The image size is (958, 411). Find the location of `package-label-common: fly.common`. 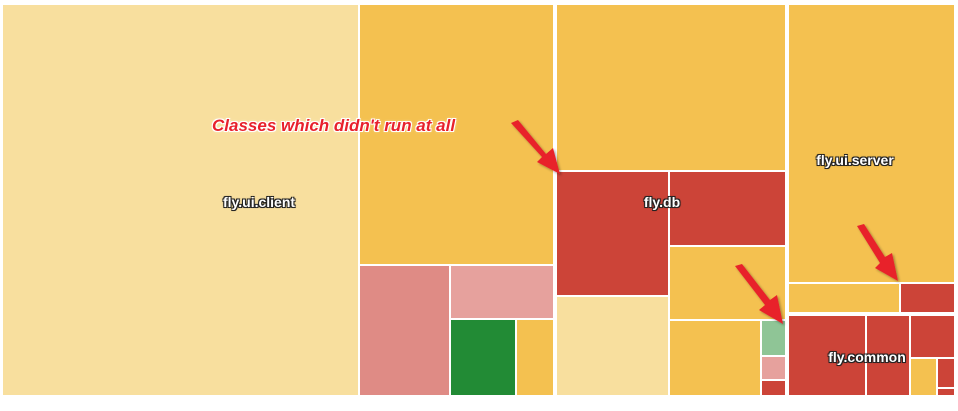

package-label-common: fly.common is located at coordinates (867, 357).